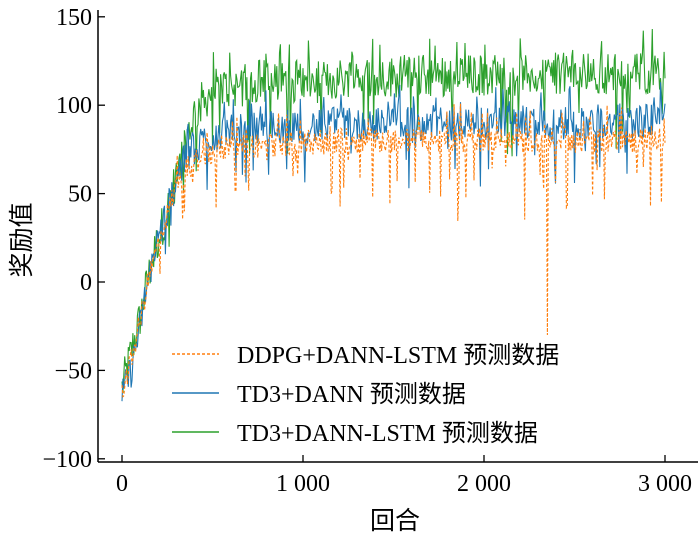  Describe the element at coordinates (395, 521) in the screenshot. I see `x-axis-label: 回合` at that location.